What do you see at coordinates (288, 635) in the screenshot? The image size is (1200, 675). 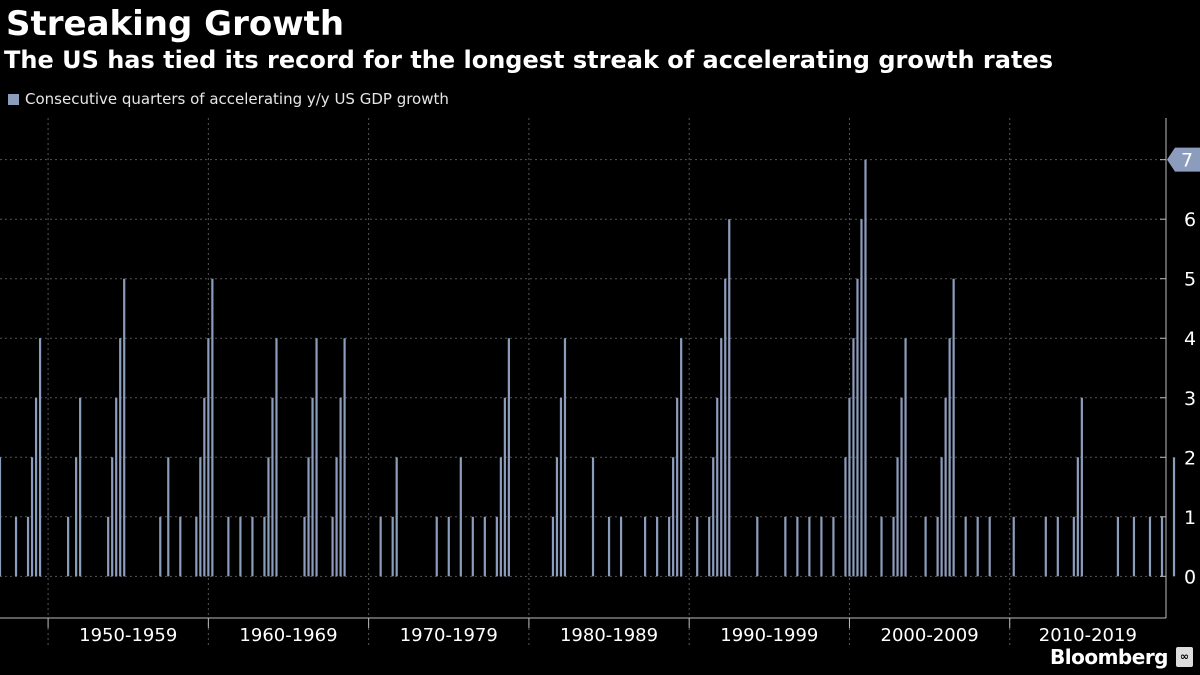 I see `x-tick-label: 1960-1969` at bounding box center [288, 635].